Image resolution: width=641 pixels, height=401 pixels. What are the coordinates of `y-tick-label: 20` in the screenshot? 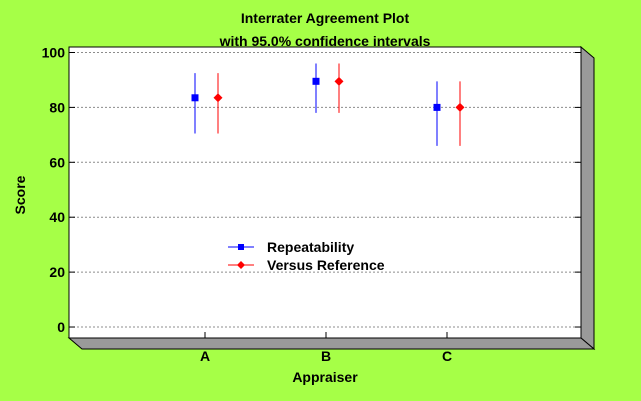 It's located at (57, 272).